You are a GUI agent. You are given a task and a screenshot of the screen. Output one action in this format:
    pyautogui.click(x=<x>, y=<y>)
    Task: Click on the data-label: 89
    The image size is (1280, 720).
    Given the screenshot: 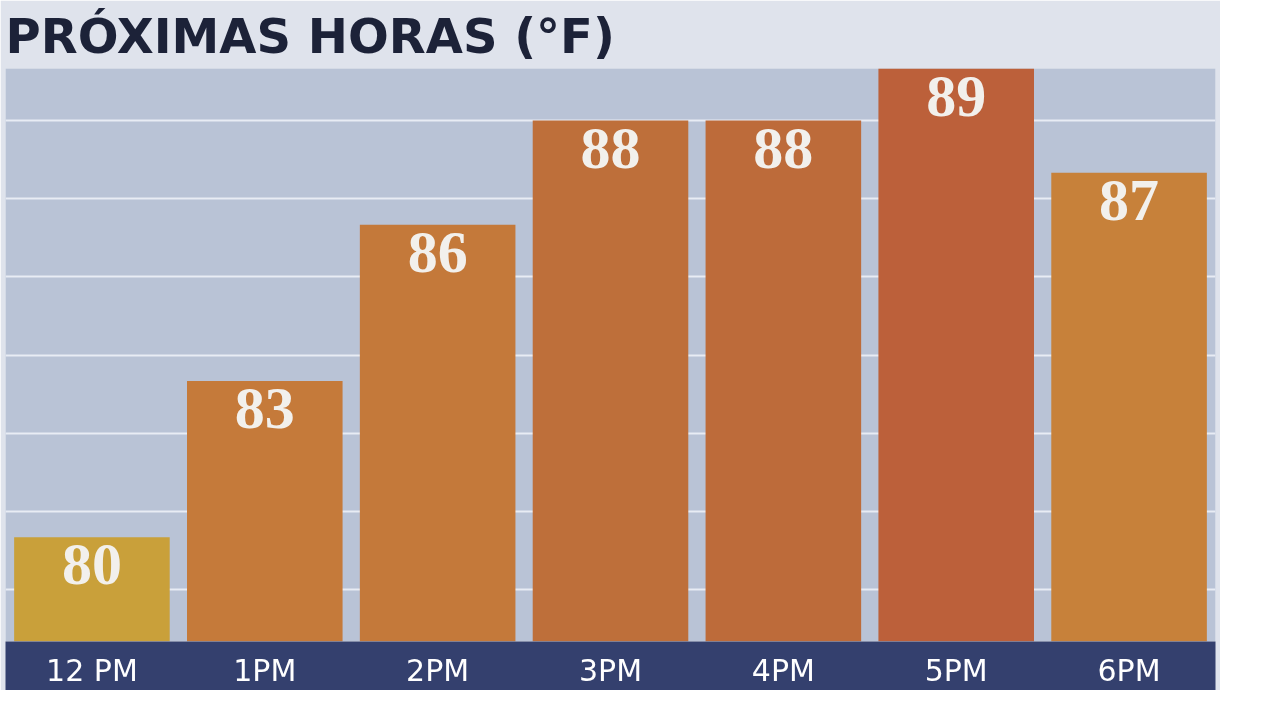 What is the action you would take?
    pyautogui.click(x=956, y=95)
    